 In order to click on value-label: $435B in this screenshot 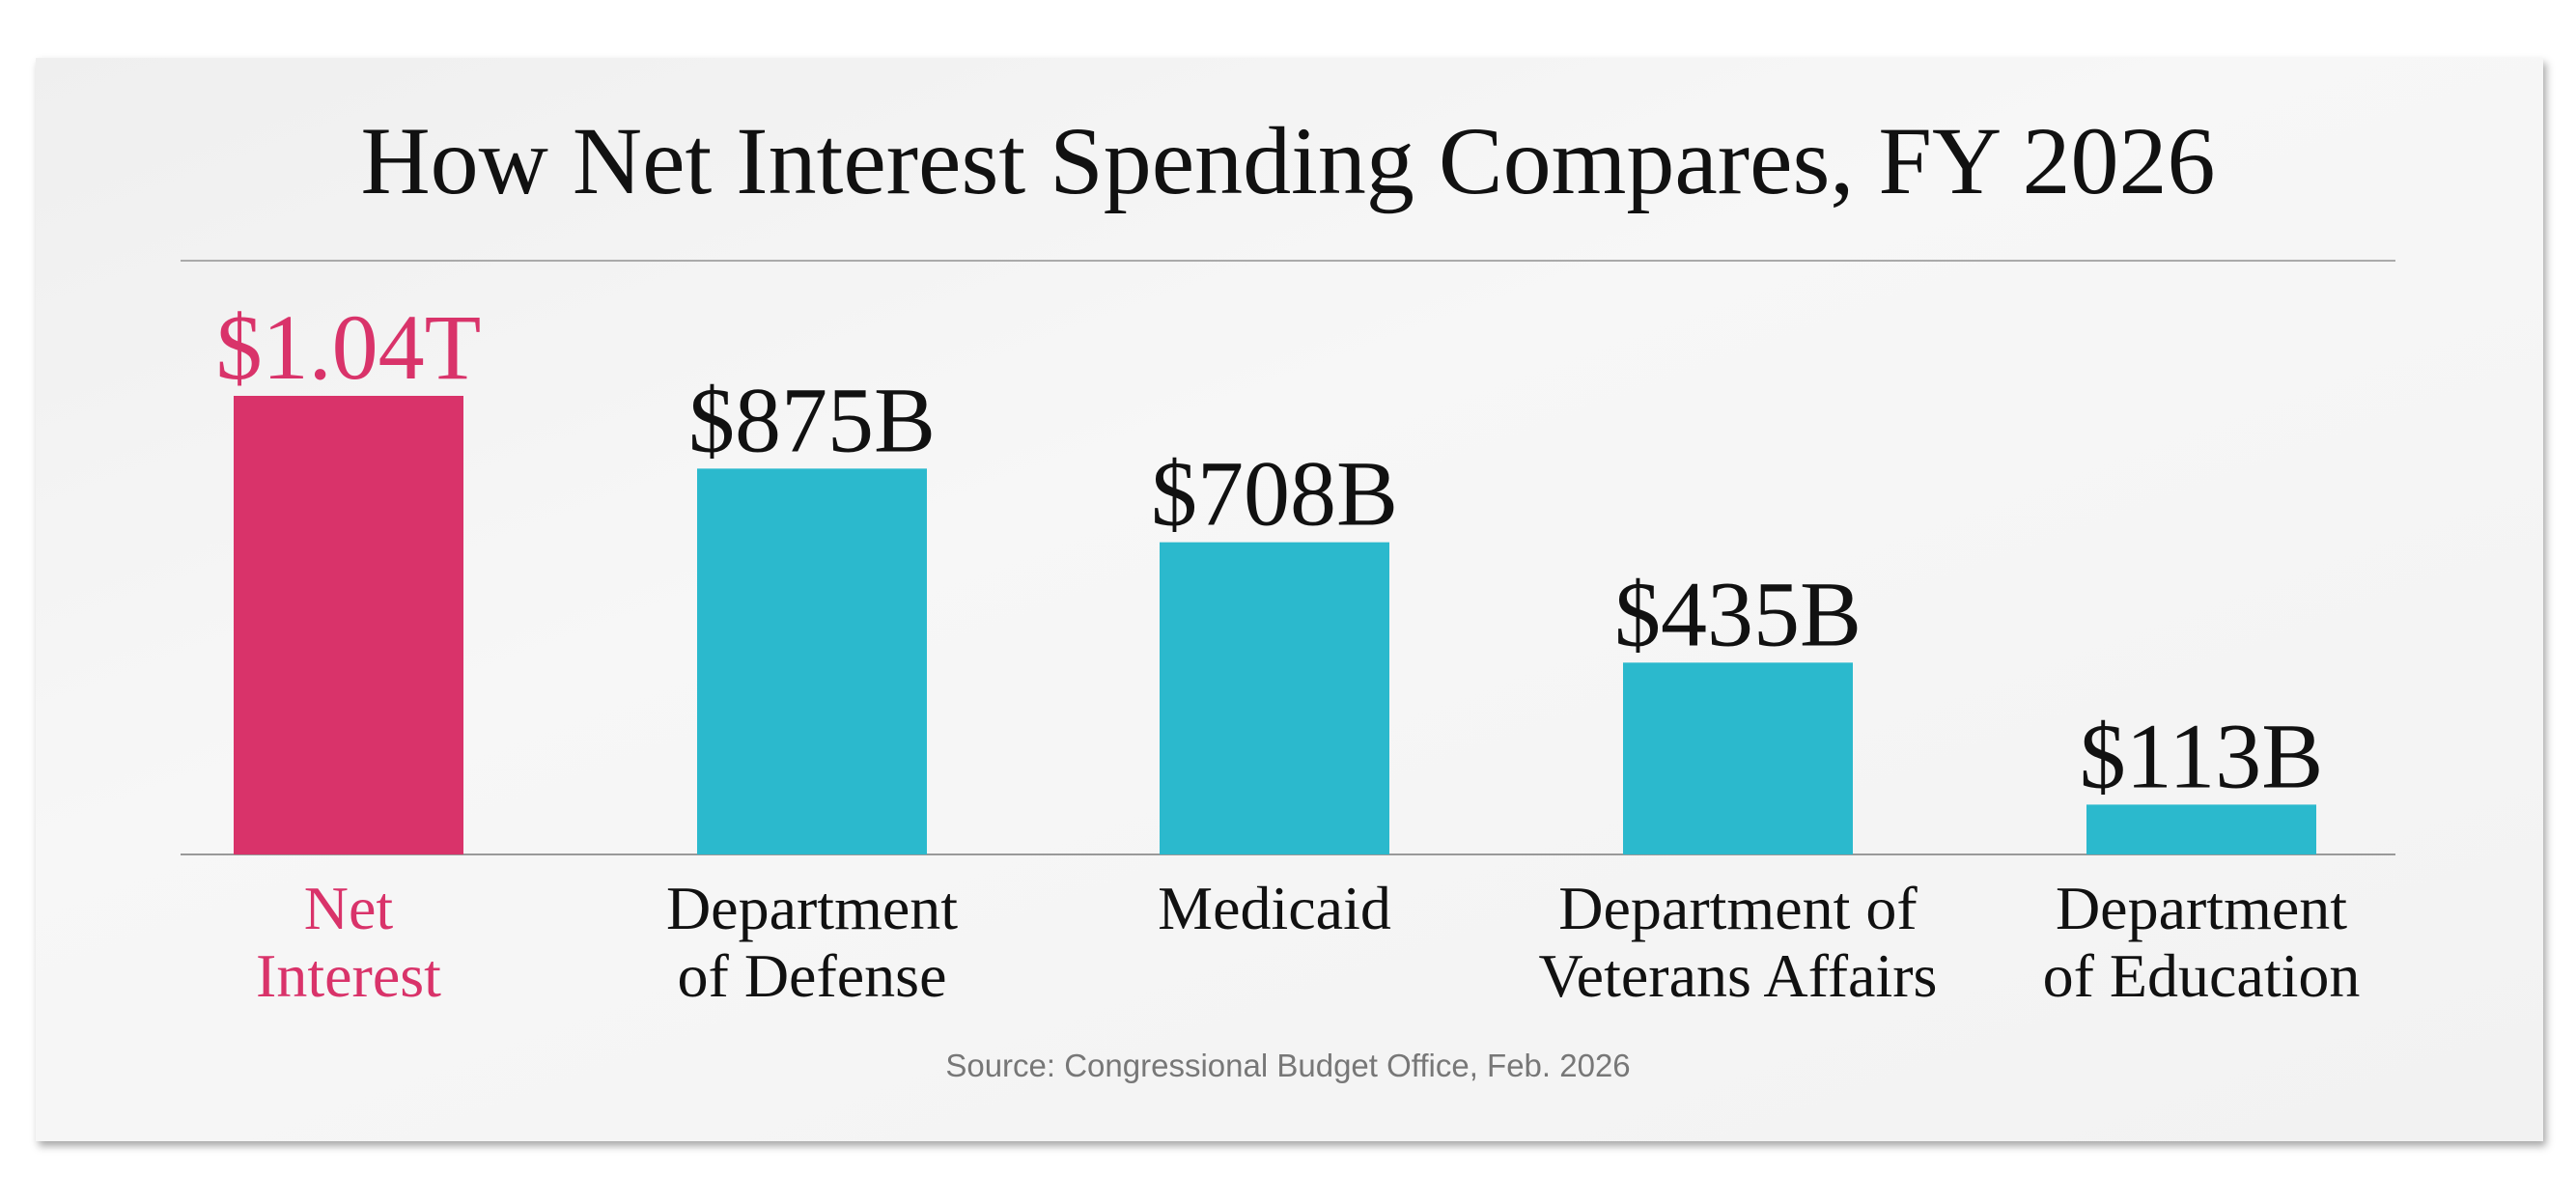, I will do `click(1738, 613)`.